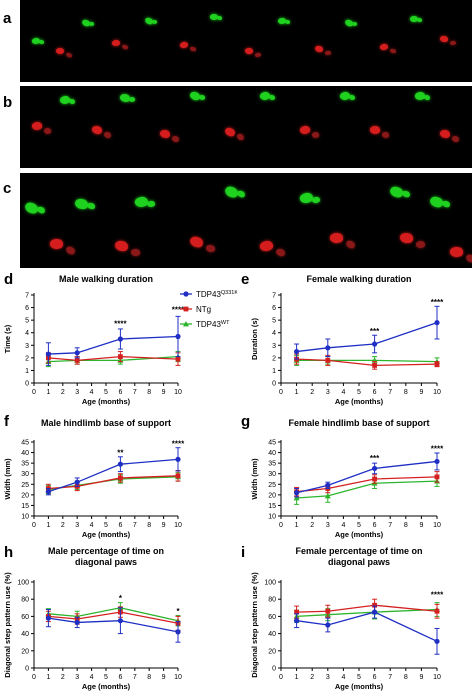  I want to click on y-tick-label: 4, so click(274, 333).